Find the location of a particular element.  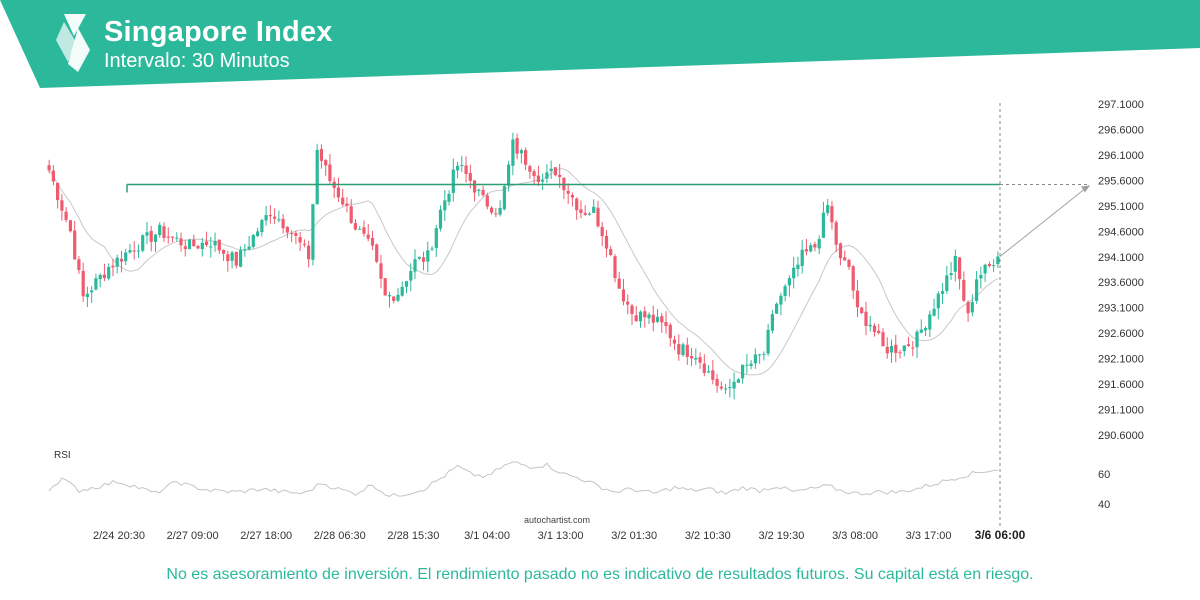

price-tick-label: 295.6000 is located at coordinates (1121, 181).